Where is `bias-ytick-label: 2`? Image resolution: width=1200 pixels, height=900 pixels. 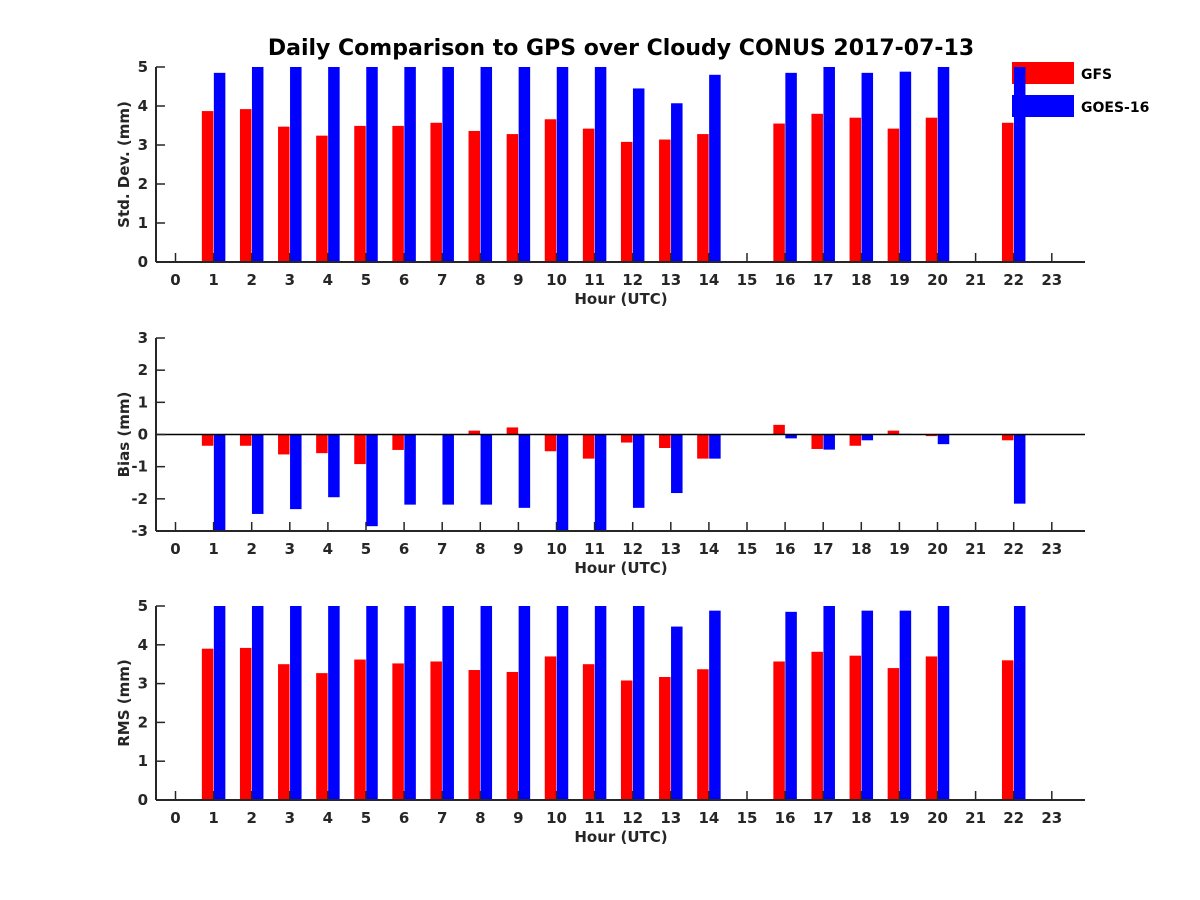
bias-ytick-label: 2 is located at coordinates (143, 370).